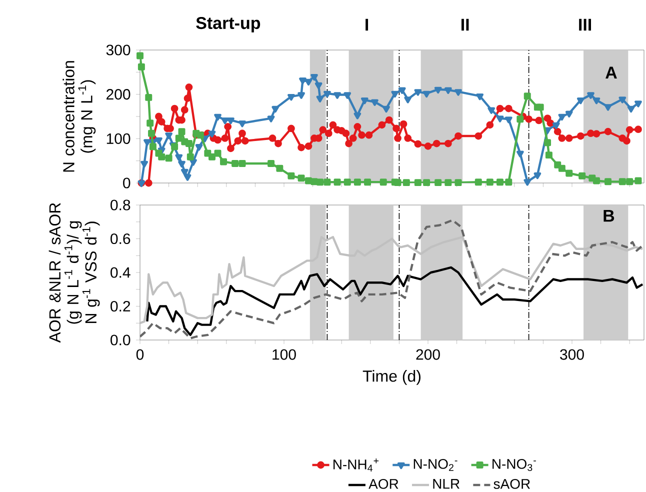 The height and width of the screenshot is (492, 646). I want to click on x-tick-label: 300, so click(572, 354).